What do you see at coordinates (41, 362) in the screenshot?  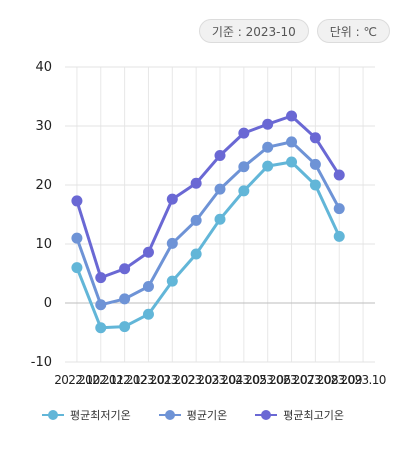 I see `y-tick-label: -10` at bounding box center [41, 362].